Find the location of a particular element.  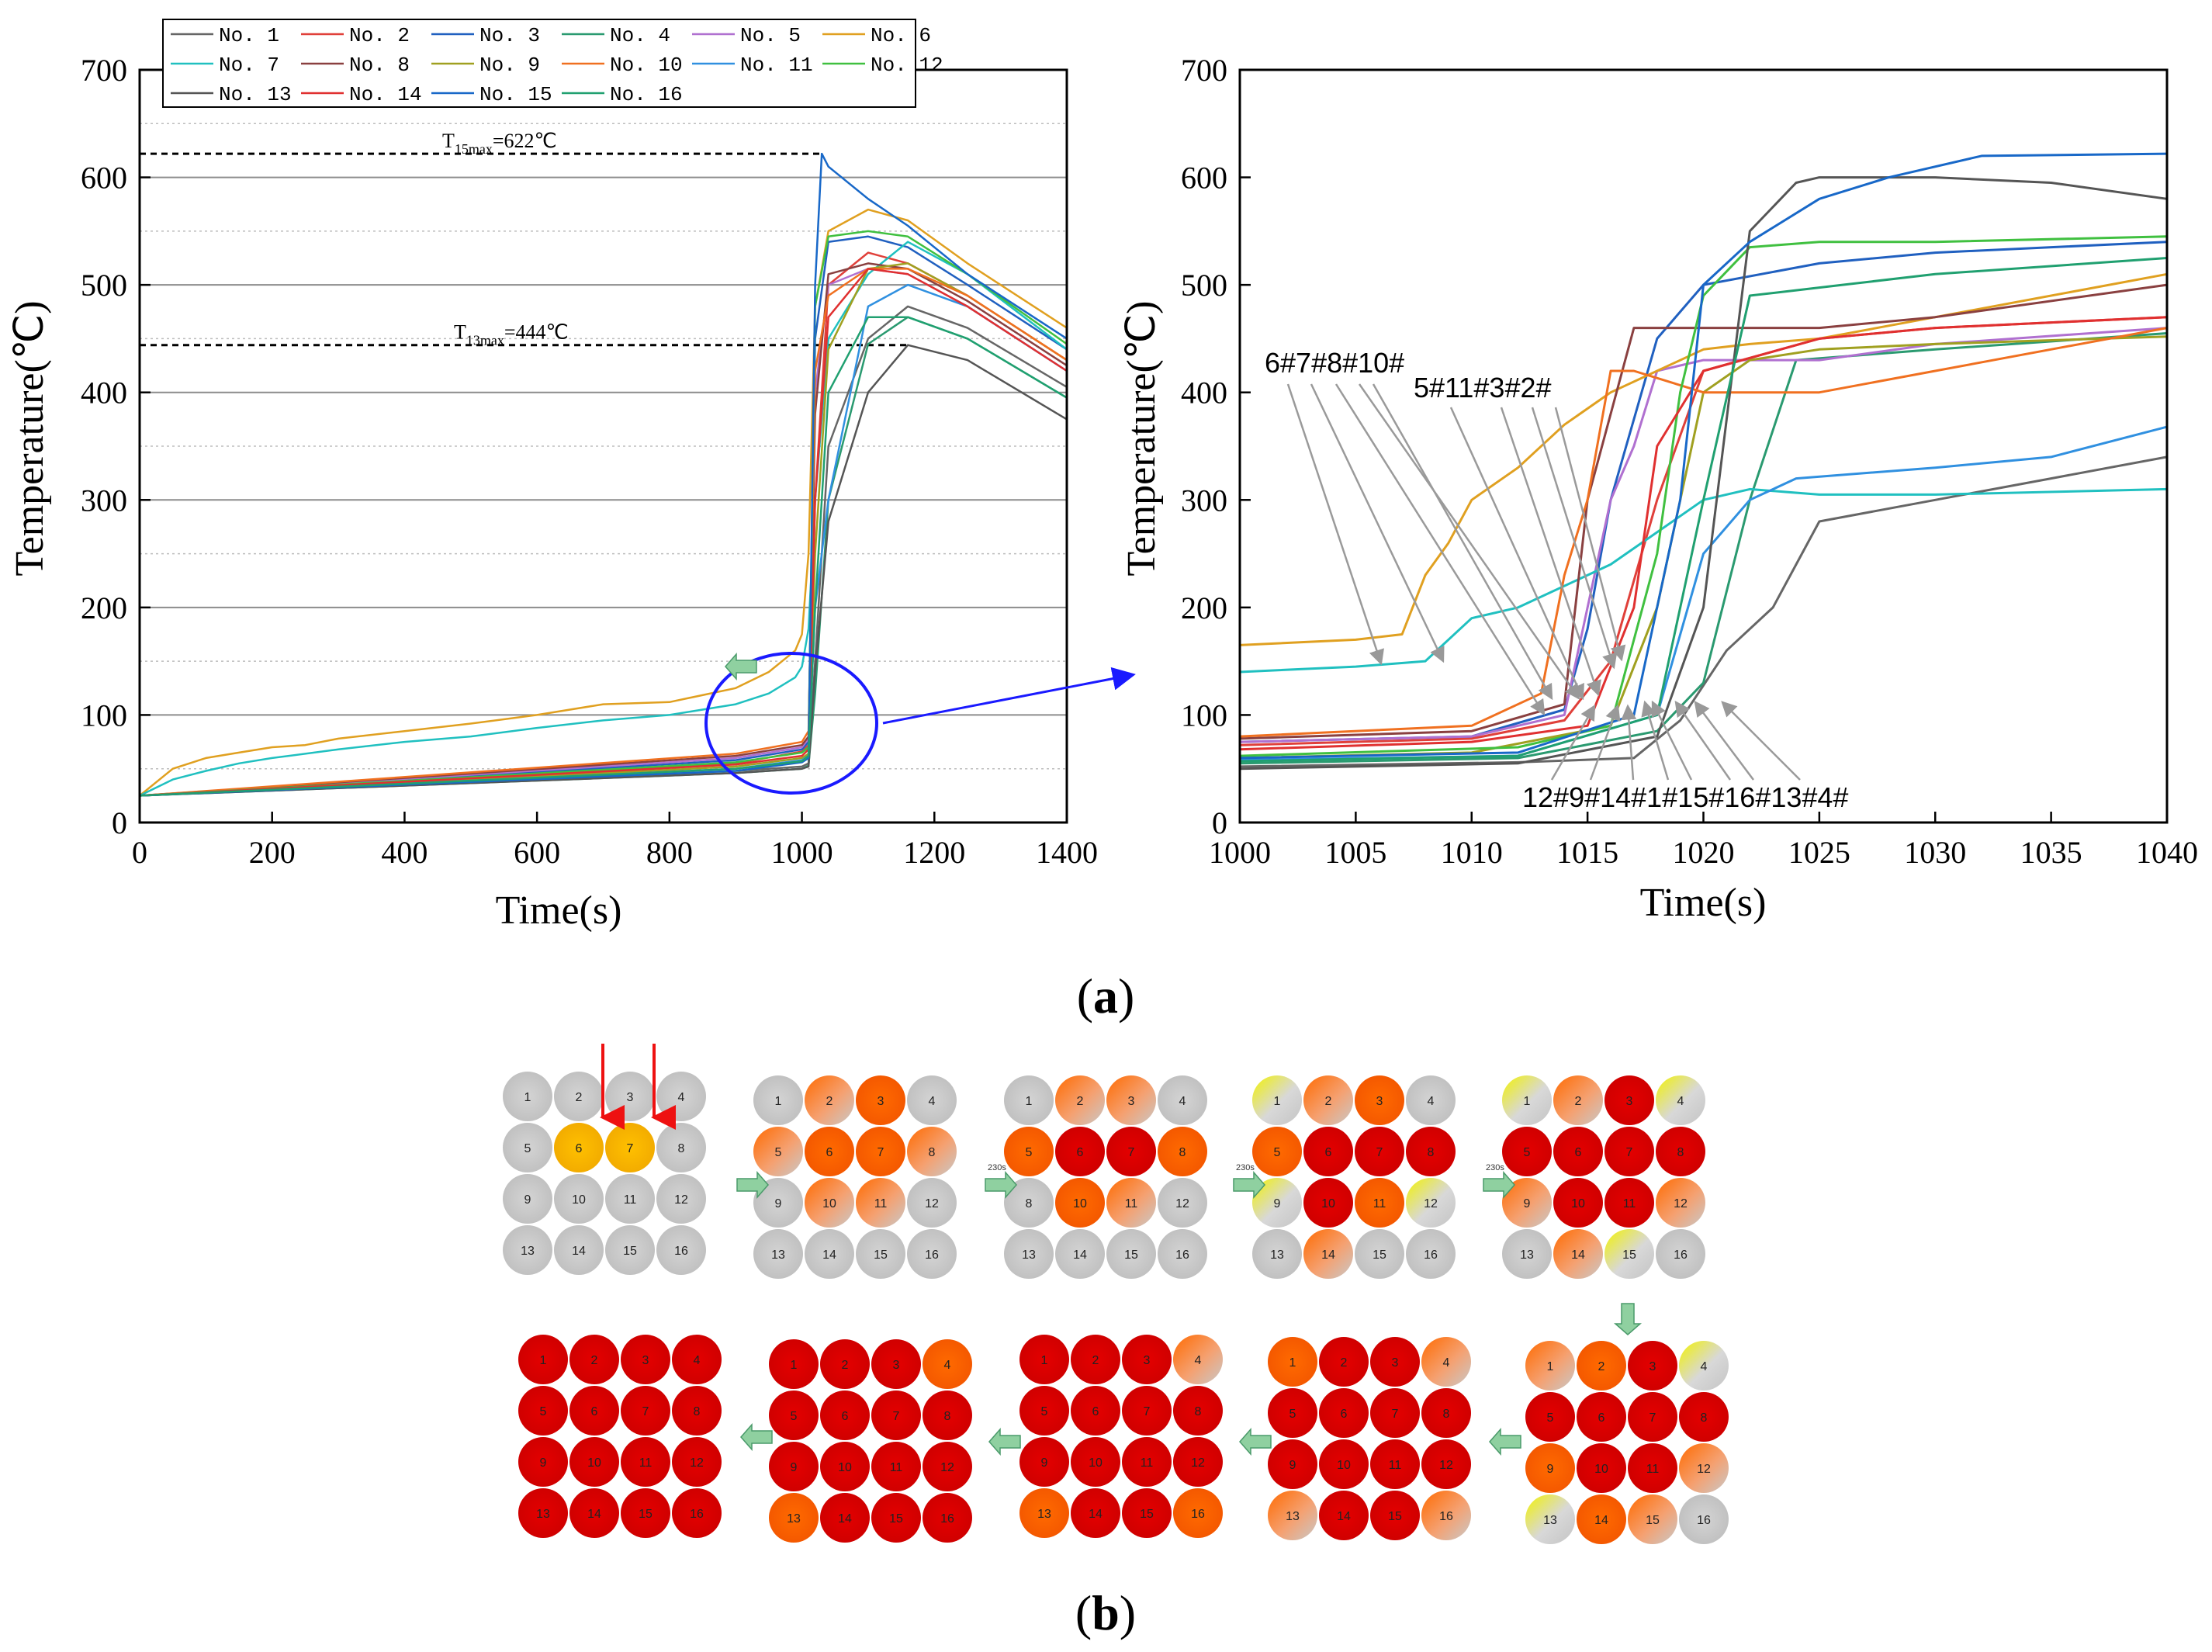

overview-x-axis-label: Time(s) is located at coordinates (559, 911).